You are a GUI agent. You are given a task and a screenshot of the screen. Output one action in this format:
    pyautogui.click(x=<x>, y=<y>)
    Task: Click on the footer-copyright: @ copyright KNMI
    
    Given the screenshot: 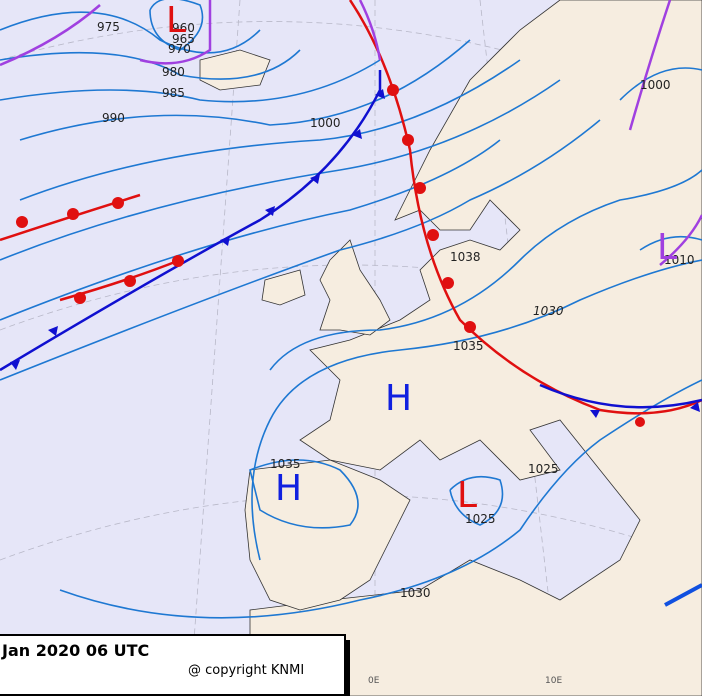 What is the action you would take?
    pyautogui.click(x=246, y=670)
    